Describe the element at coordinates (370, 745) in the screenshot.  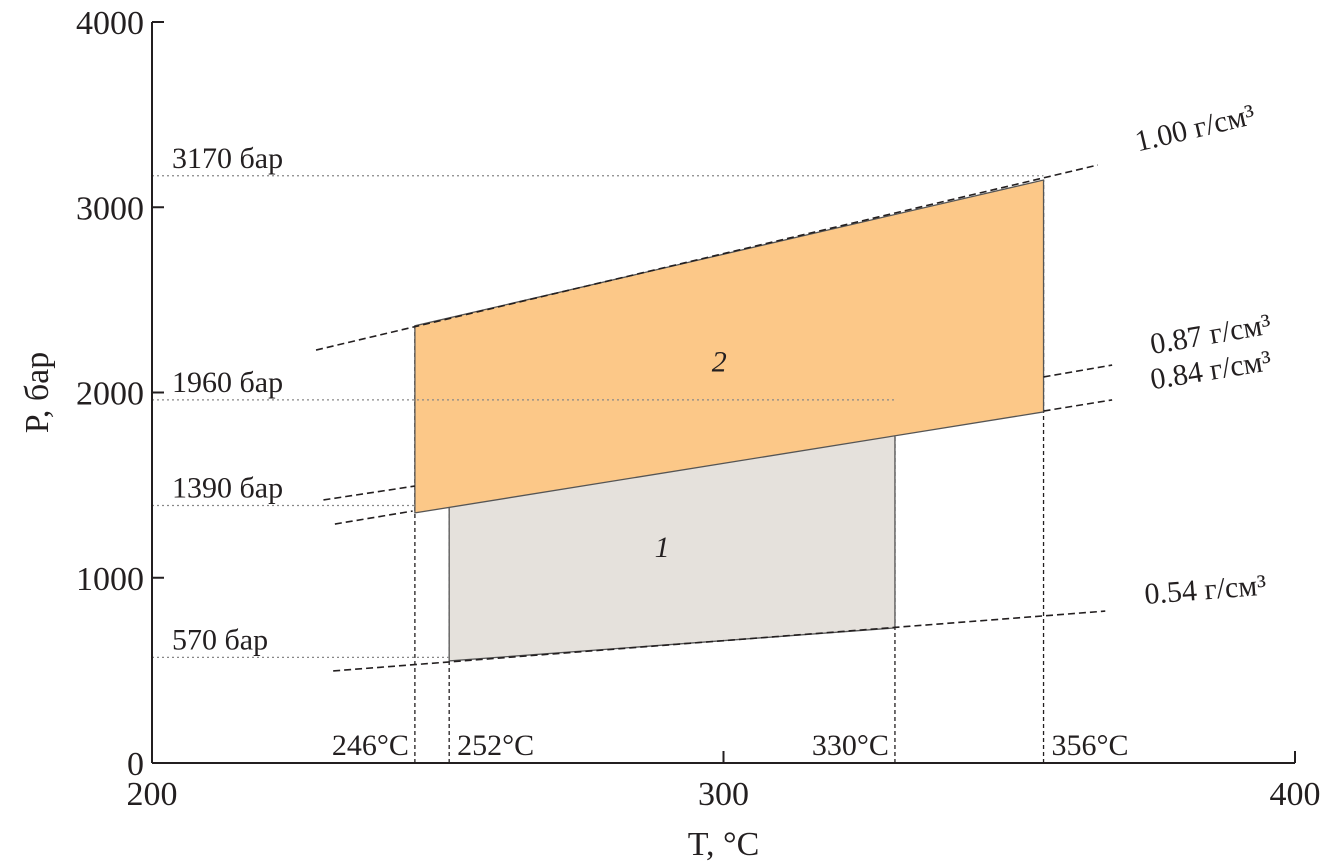
I see `v-ref-label: 246°C` at that location.